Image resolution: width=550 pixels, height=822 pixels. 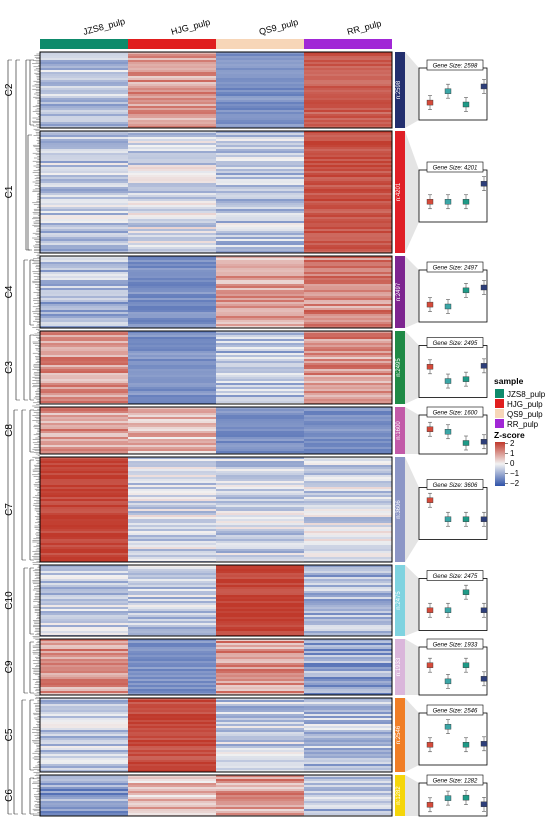 What do you see at coordinates (455, 269) in the screenshot?
I see `gene-size-label-C4: Gene Size: 2497` at bounding box center [455, 269].